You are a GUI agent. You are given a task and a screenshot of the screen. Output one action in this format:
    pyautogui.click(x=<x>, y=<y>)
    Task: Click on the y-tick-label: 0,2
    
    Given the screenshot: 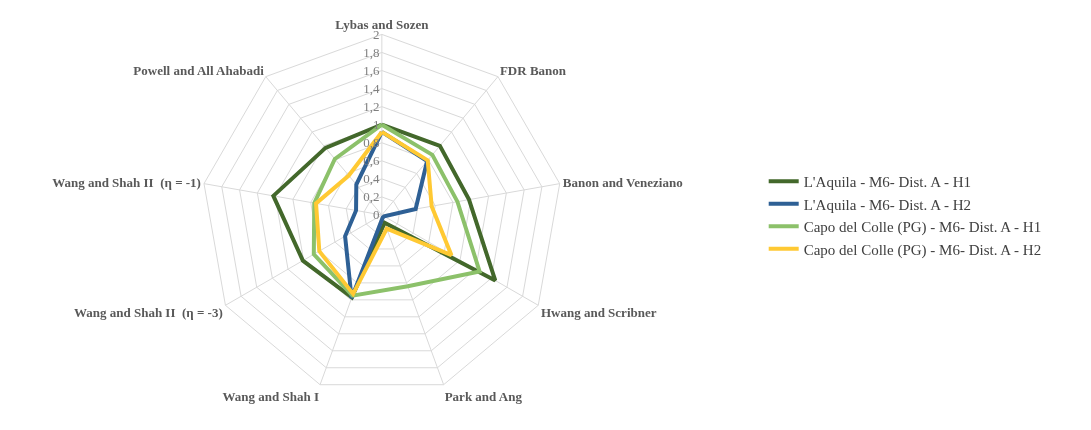 What is the action you would take?
    pyautogui.click(x=371, y=197)
    